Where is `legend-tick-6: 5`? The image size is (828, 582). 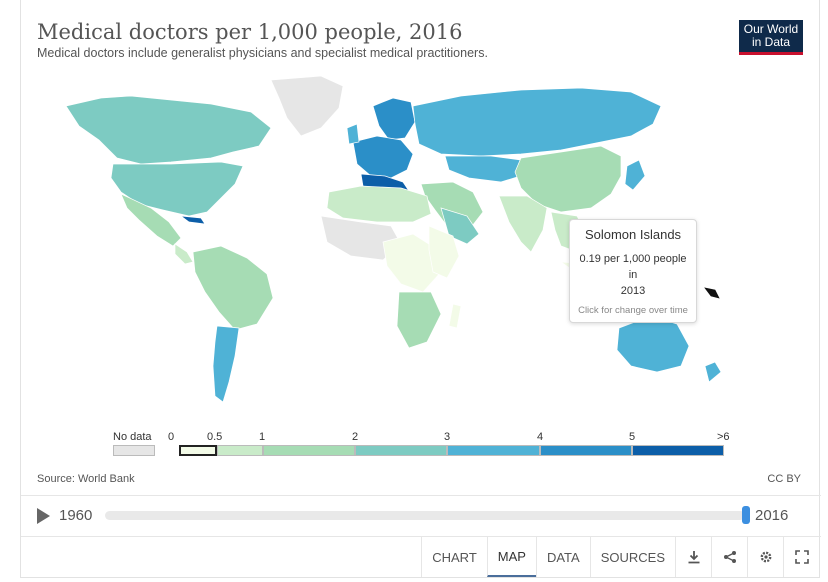 legend-tick-6: 5 is located at coordinates (632, 437).